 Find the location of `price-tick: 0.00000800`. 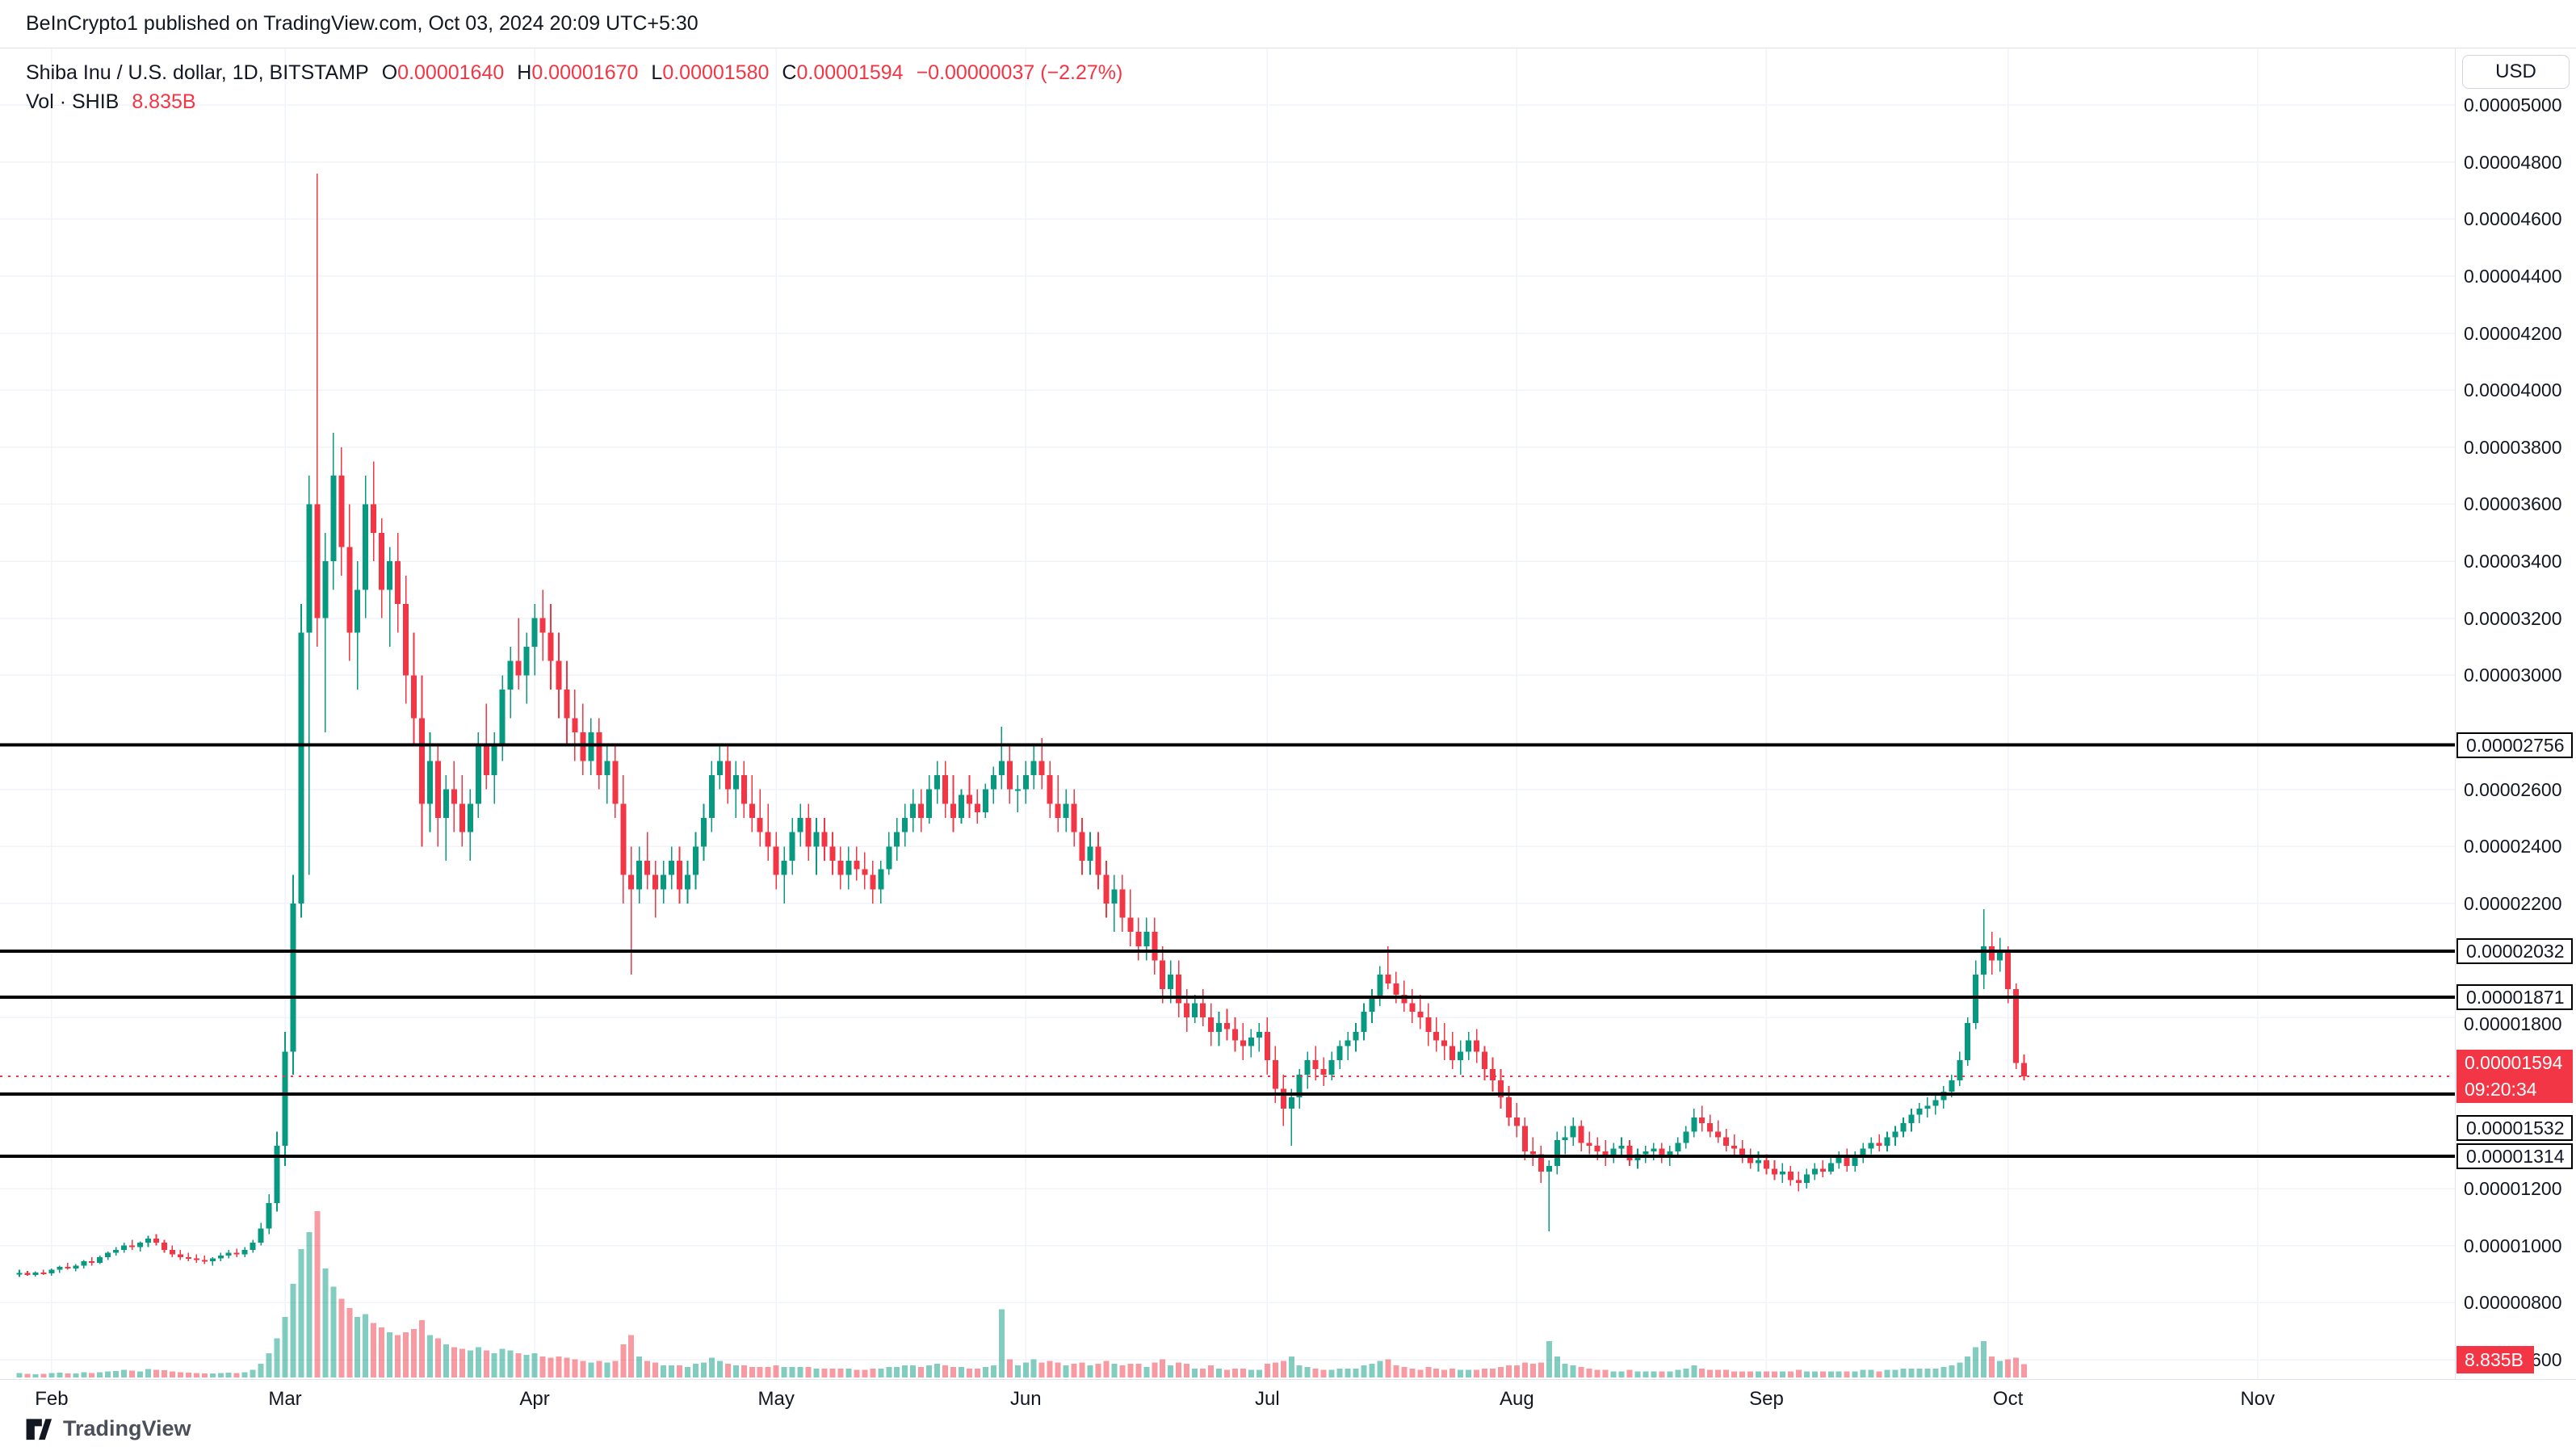

price-tick: 0.00000800 is located at coordinates (2513, 1303).